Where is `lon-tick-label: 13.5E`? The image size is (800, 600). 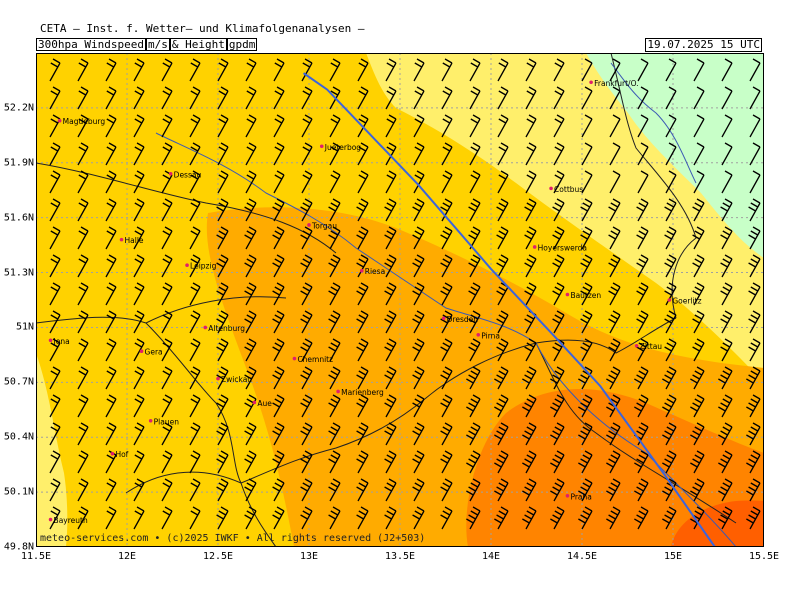 lon-tick-label: 13.5E is located at coordinates (400, 556).